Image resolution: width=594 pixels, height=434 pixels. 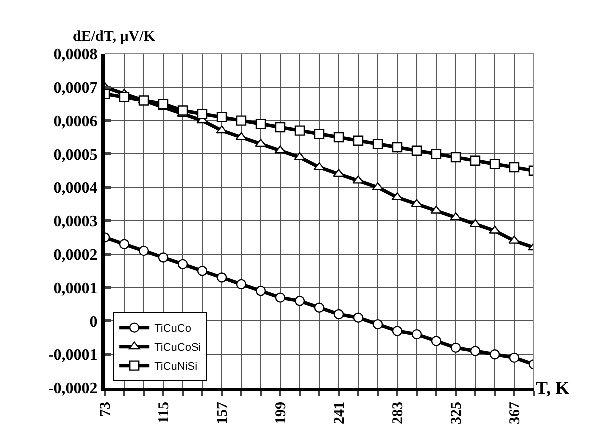 What do you see at coordinates (94, 322) in the screenshot?
I see `y-tick-label: 0` at bounding box center [94, 322].